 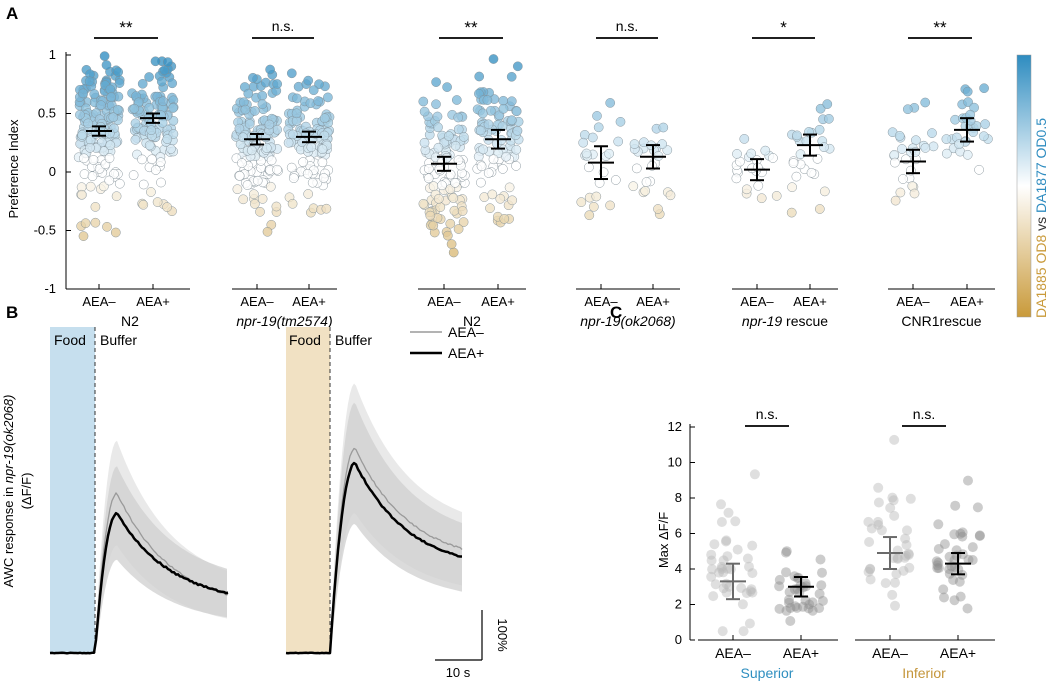 I want to click on panel-a-significance-label: n.s., so click(x=627, y=26).